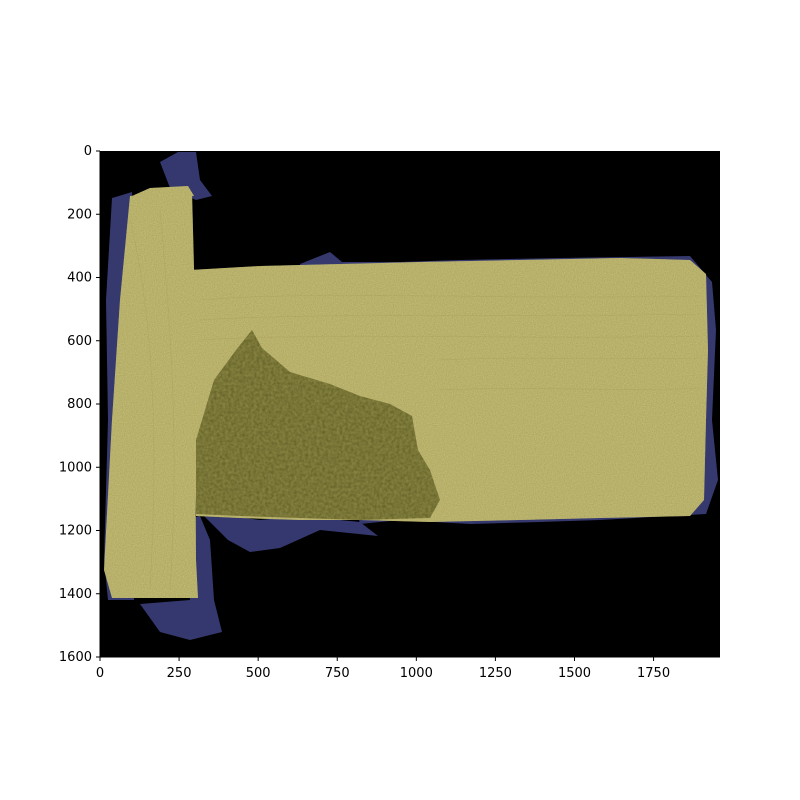 This screenshot has height=800, width=800. What do you see at coordinates (258, 673) in the screenshot?
I see `x-tick-label: 500` at bounding box center [258, 673].